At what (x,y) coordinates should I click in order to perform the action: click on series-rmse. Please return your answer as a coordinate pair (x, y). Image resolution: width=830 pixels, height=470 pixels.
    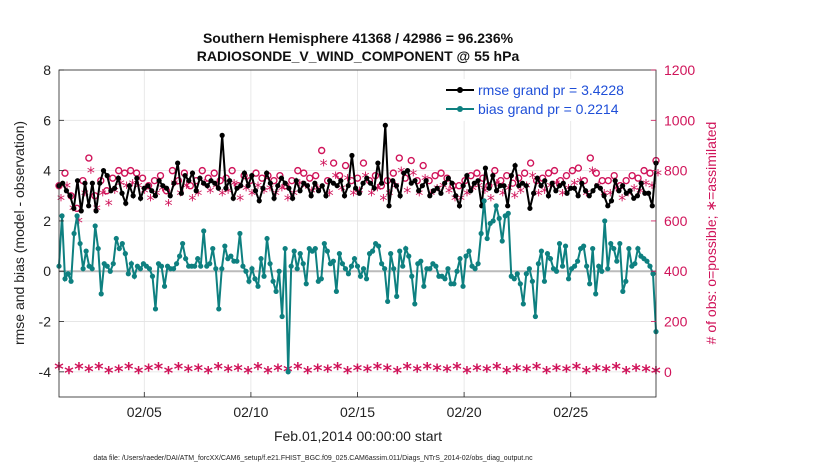
    Looking at the image, I should click on (357, 168).